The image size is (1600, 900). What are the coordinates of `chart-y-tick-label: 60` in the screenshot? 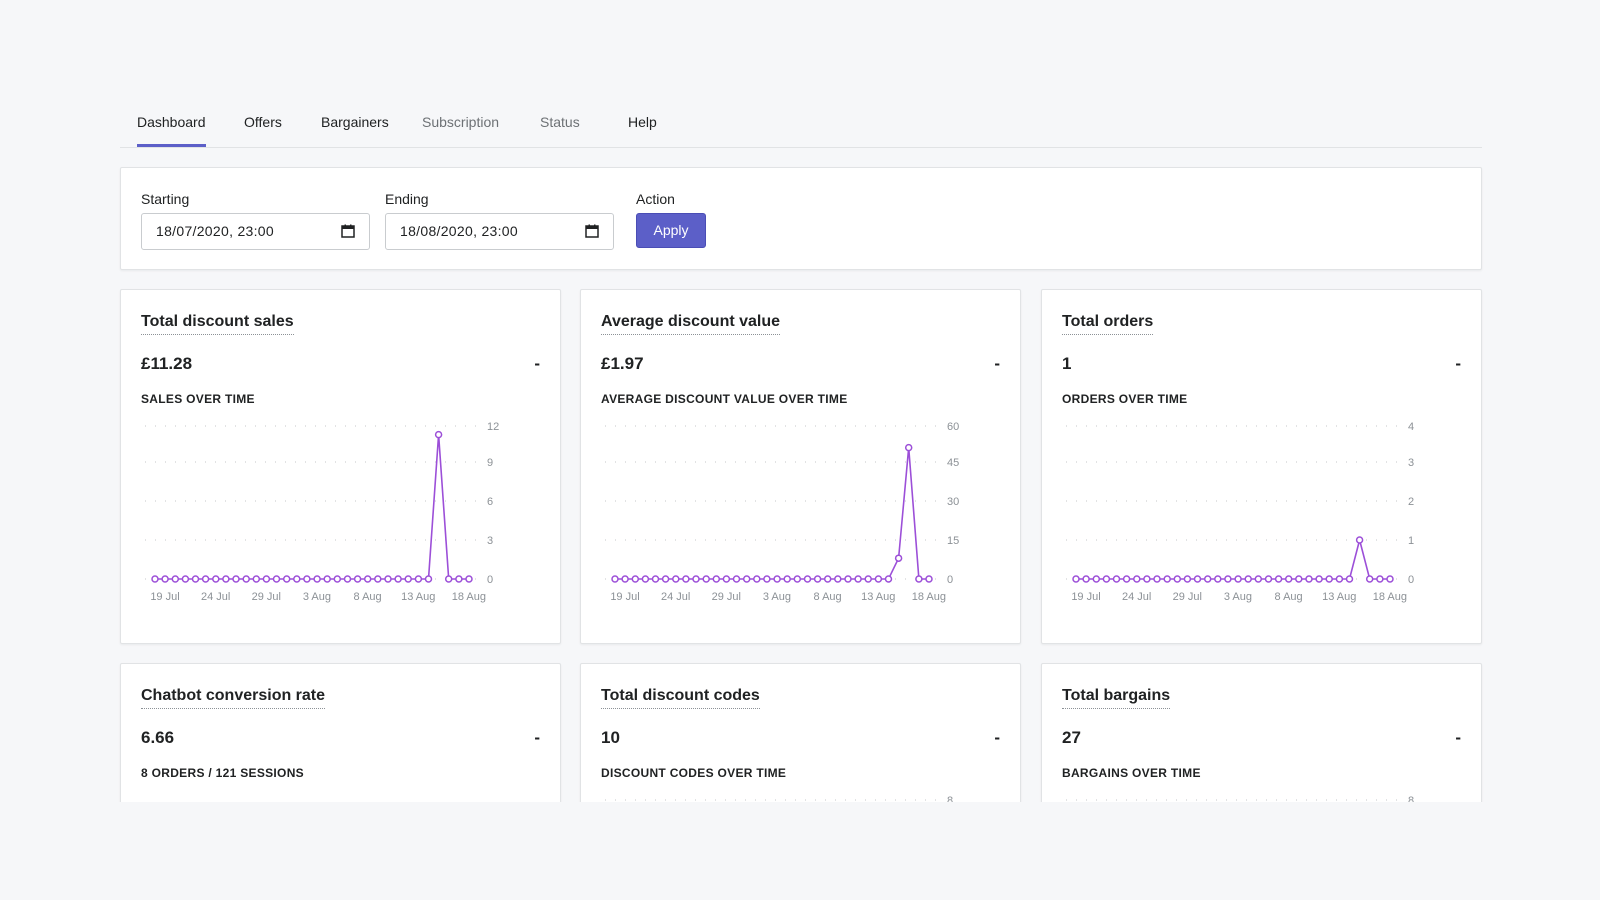 It's located at (953, 427).